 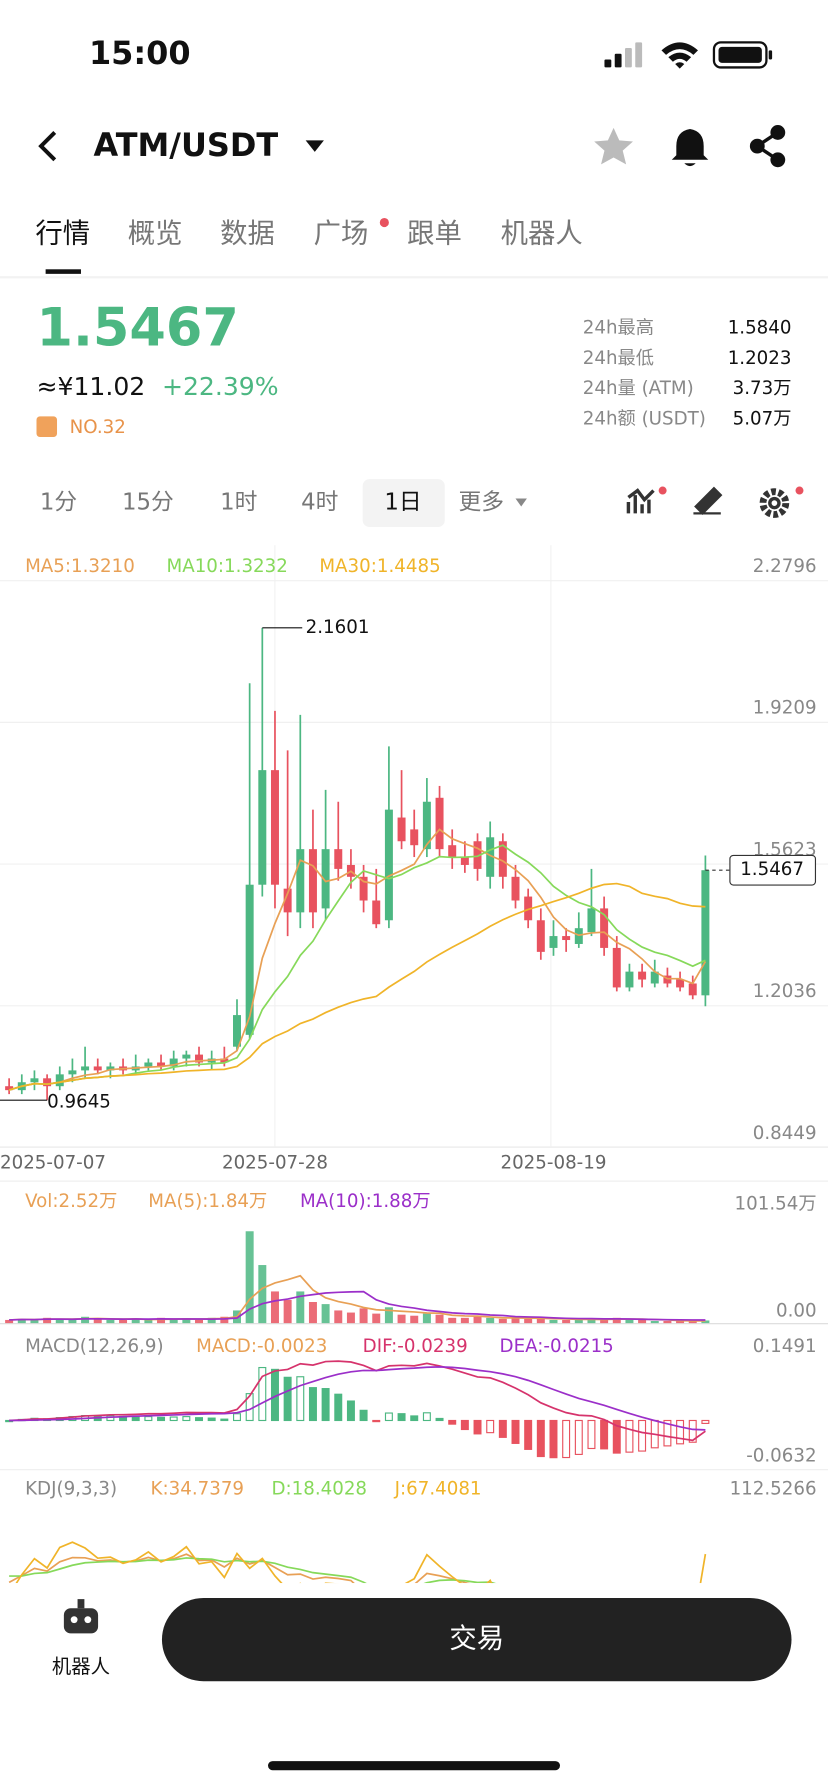 What do you see at coordinates (521, 502) in the screenshot?
I see `more-dropdown` at bounding box center [521, 502].